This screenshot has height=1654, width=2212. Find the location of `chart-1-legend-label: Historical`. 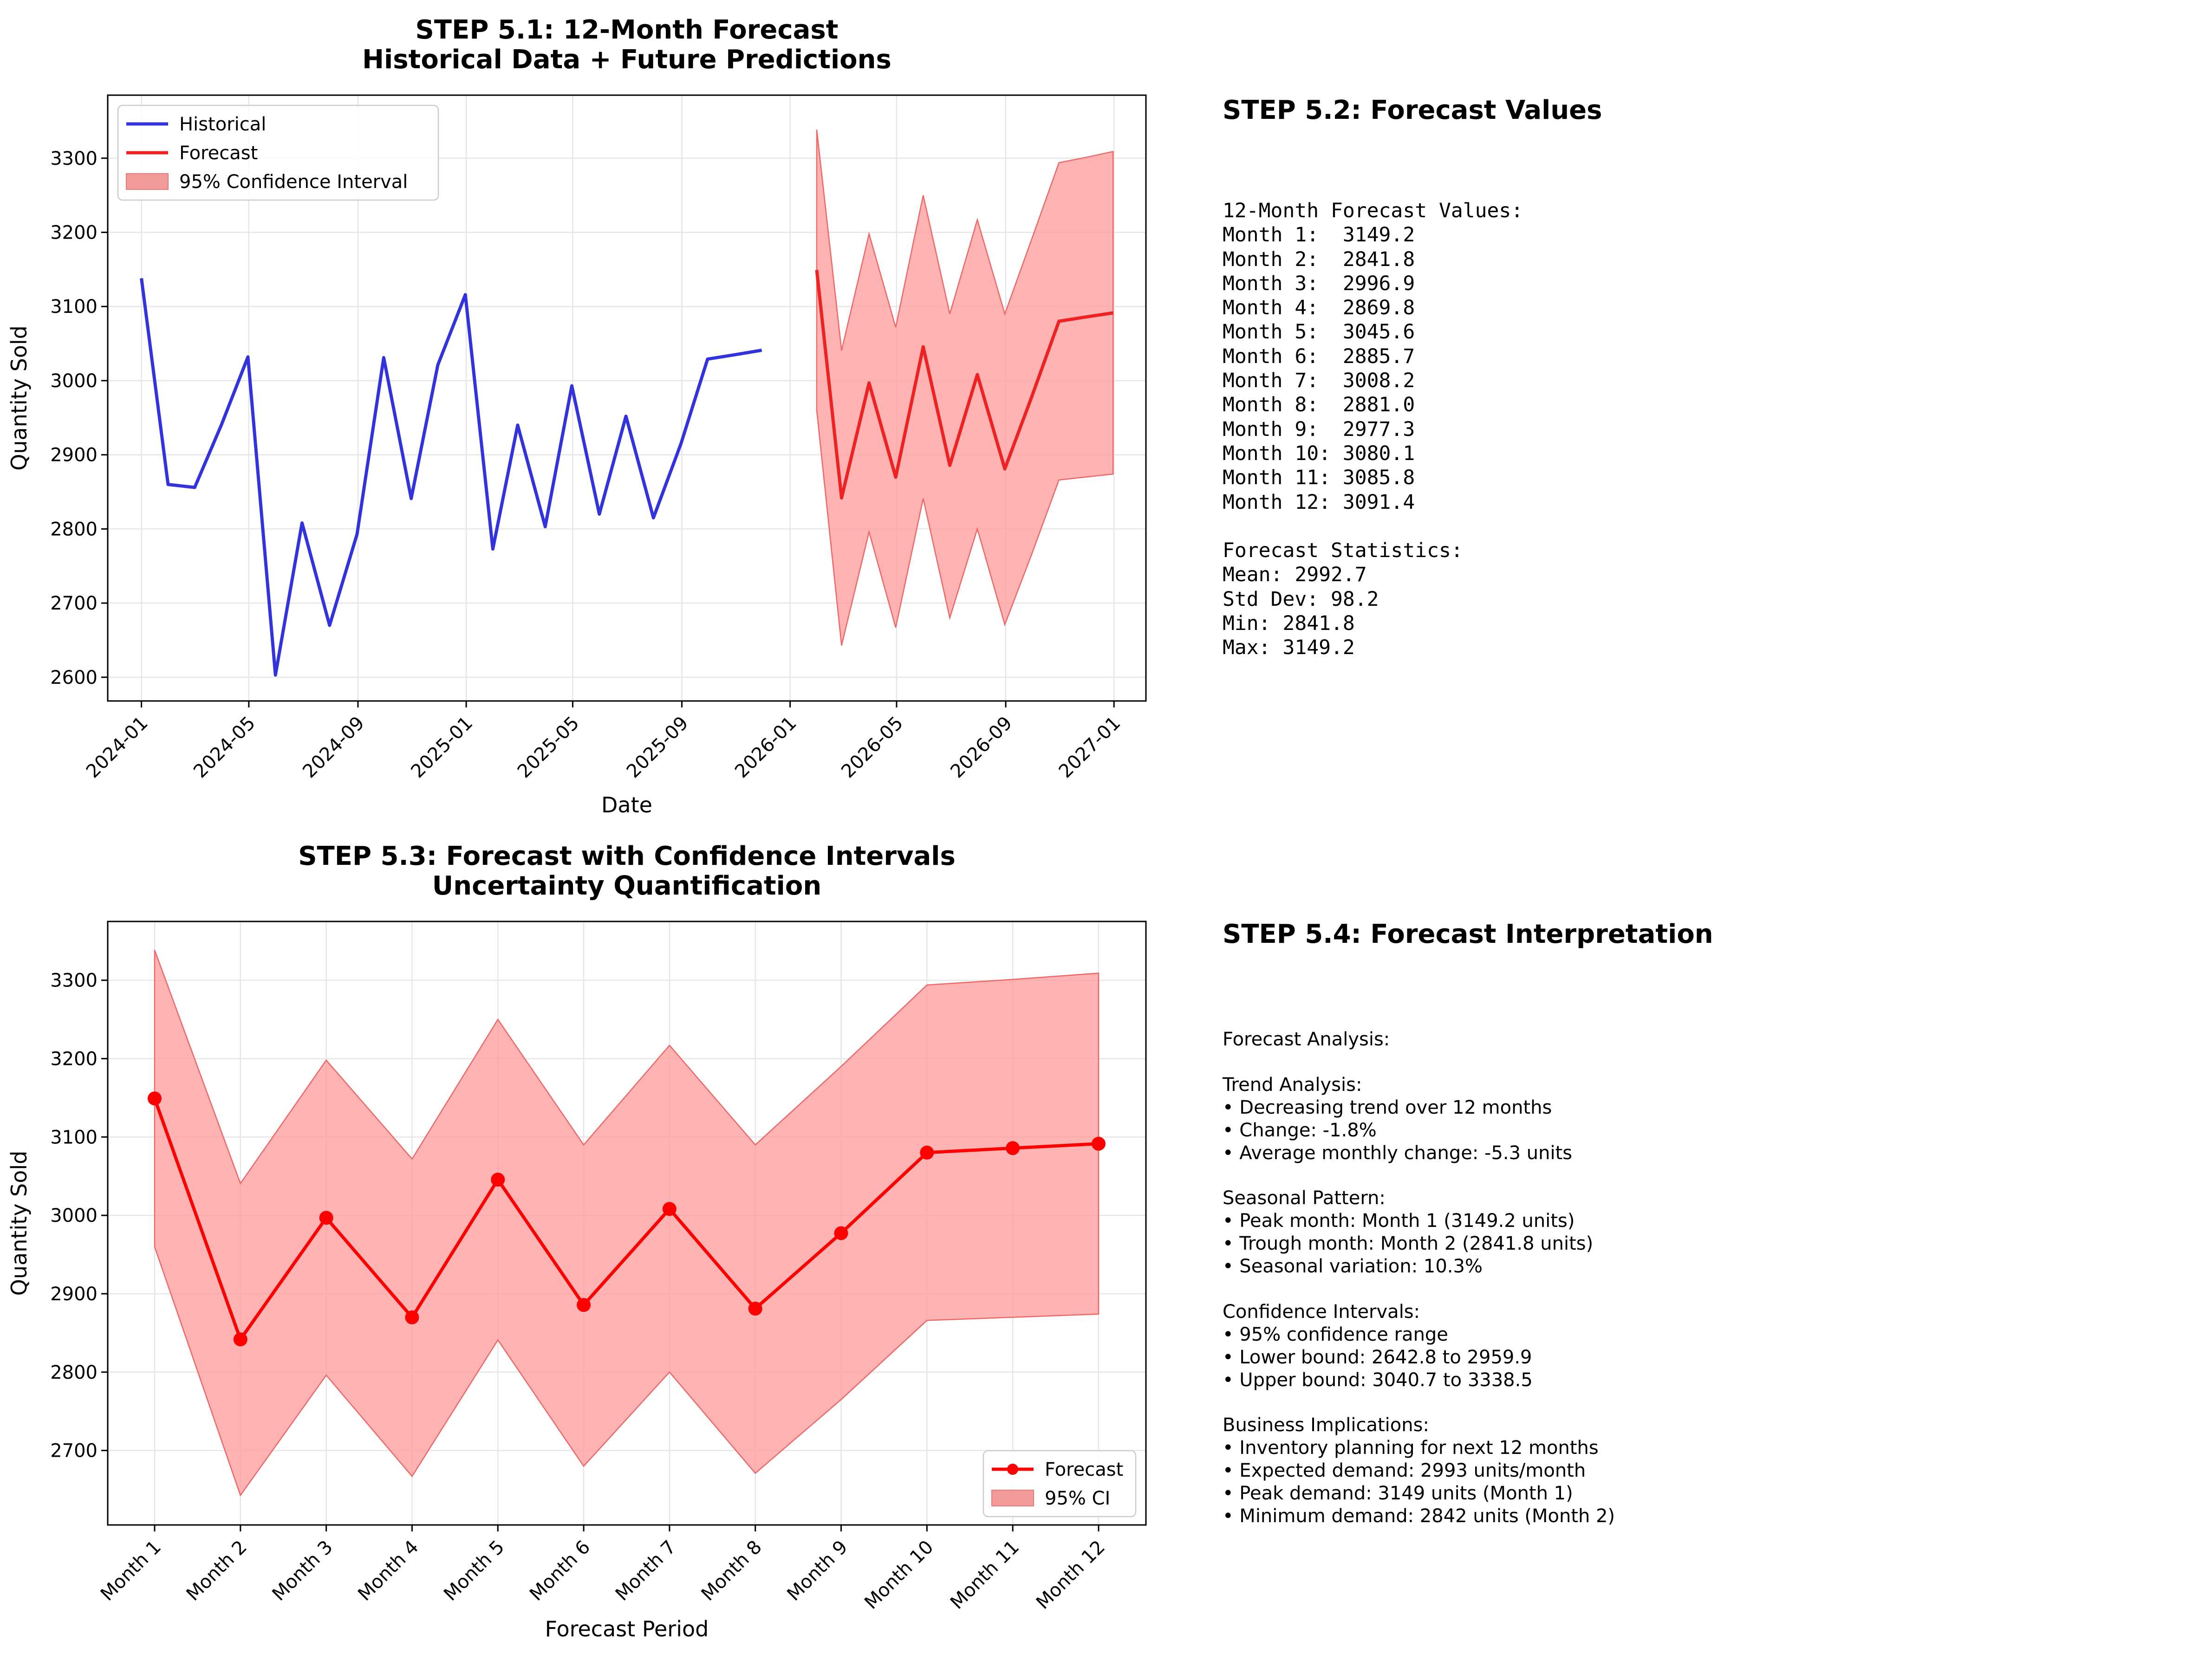

chart-1-legend-label: Historical is located at coordinates (222, 124).